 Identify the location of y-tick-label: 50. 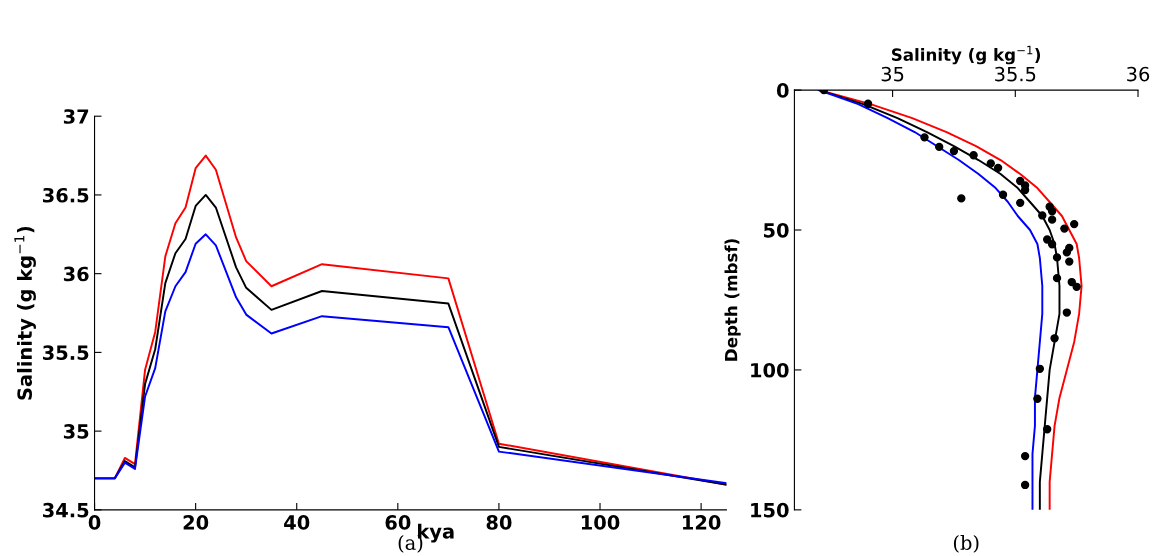
(776, 230).